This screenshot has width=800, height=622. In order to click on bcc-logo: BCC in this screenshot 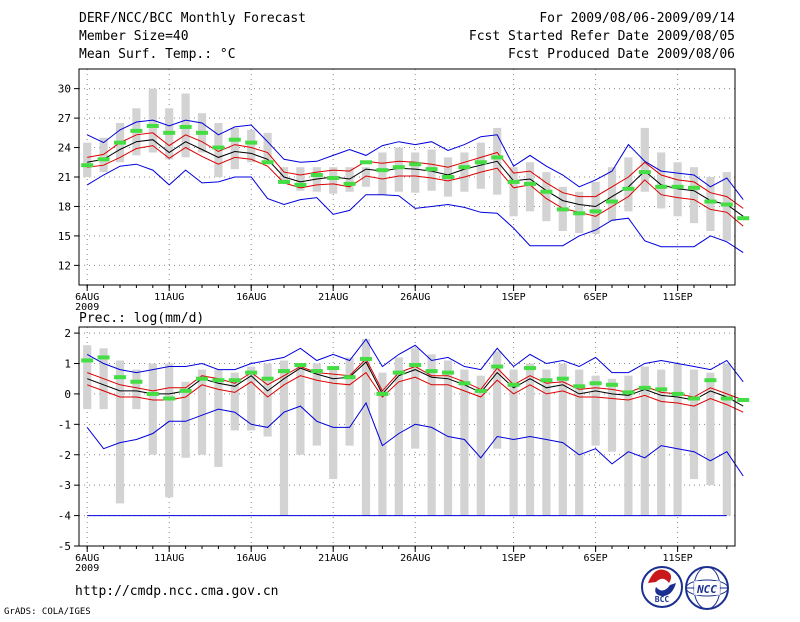, I will do `click(662, 587)`.